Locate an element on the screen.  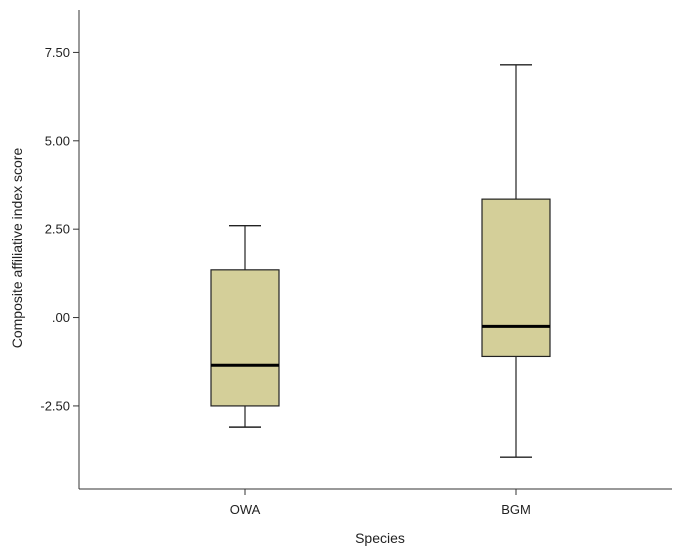
y-tick-label: .00 is located at coordinates (61, 317).